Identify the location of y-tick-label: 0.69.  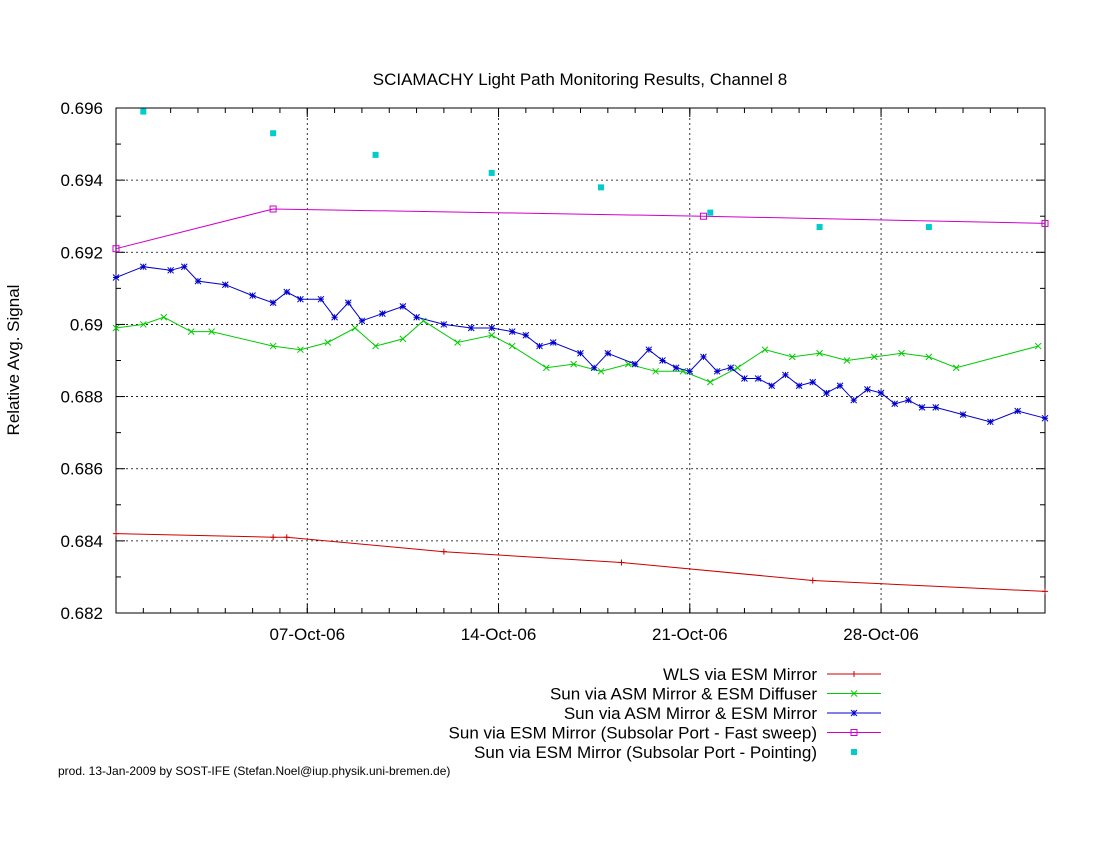
(86, 324).